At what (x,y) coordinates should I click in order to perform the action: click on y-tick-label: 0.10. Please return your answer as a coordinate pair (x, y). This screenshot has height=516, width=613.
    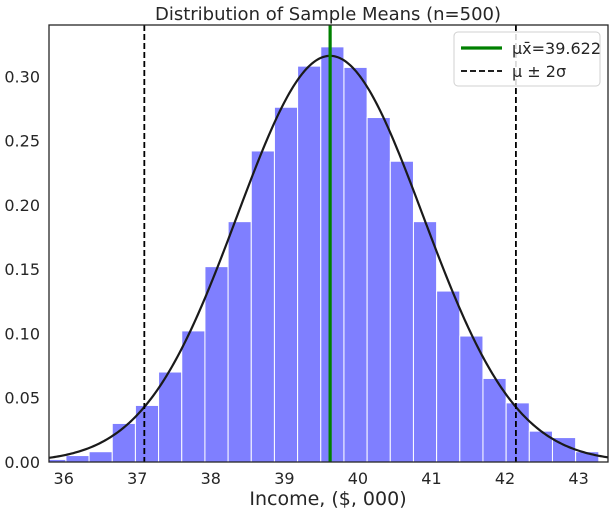
    Looking at the image, I should click on (22, 333).